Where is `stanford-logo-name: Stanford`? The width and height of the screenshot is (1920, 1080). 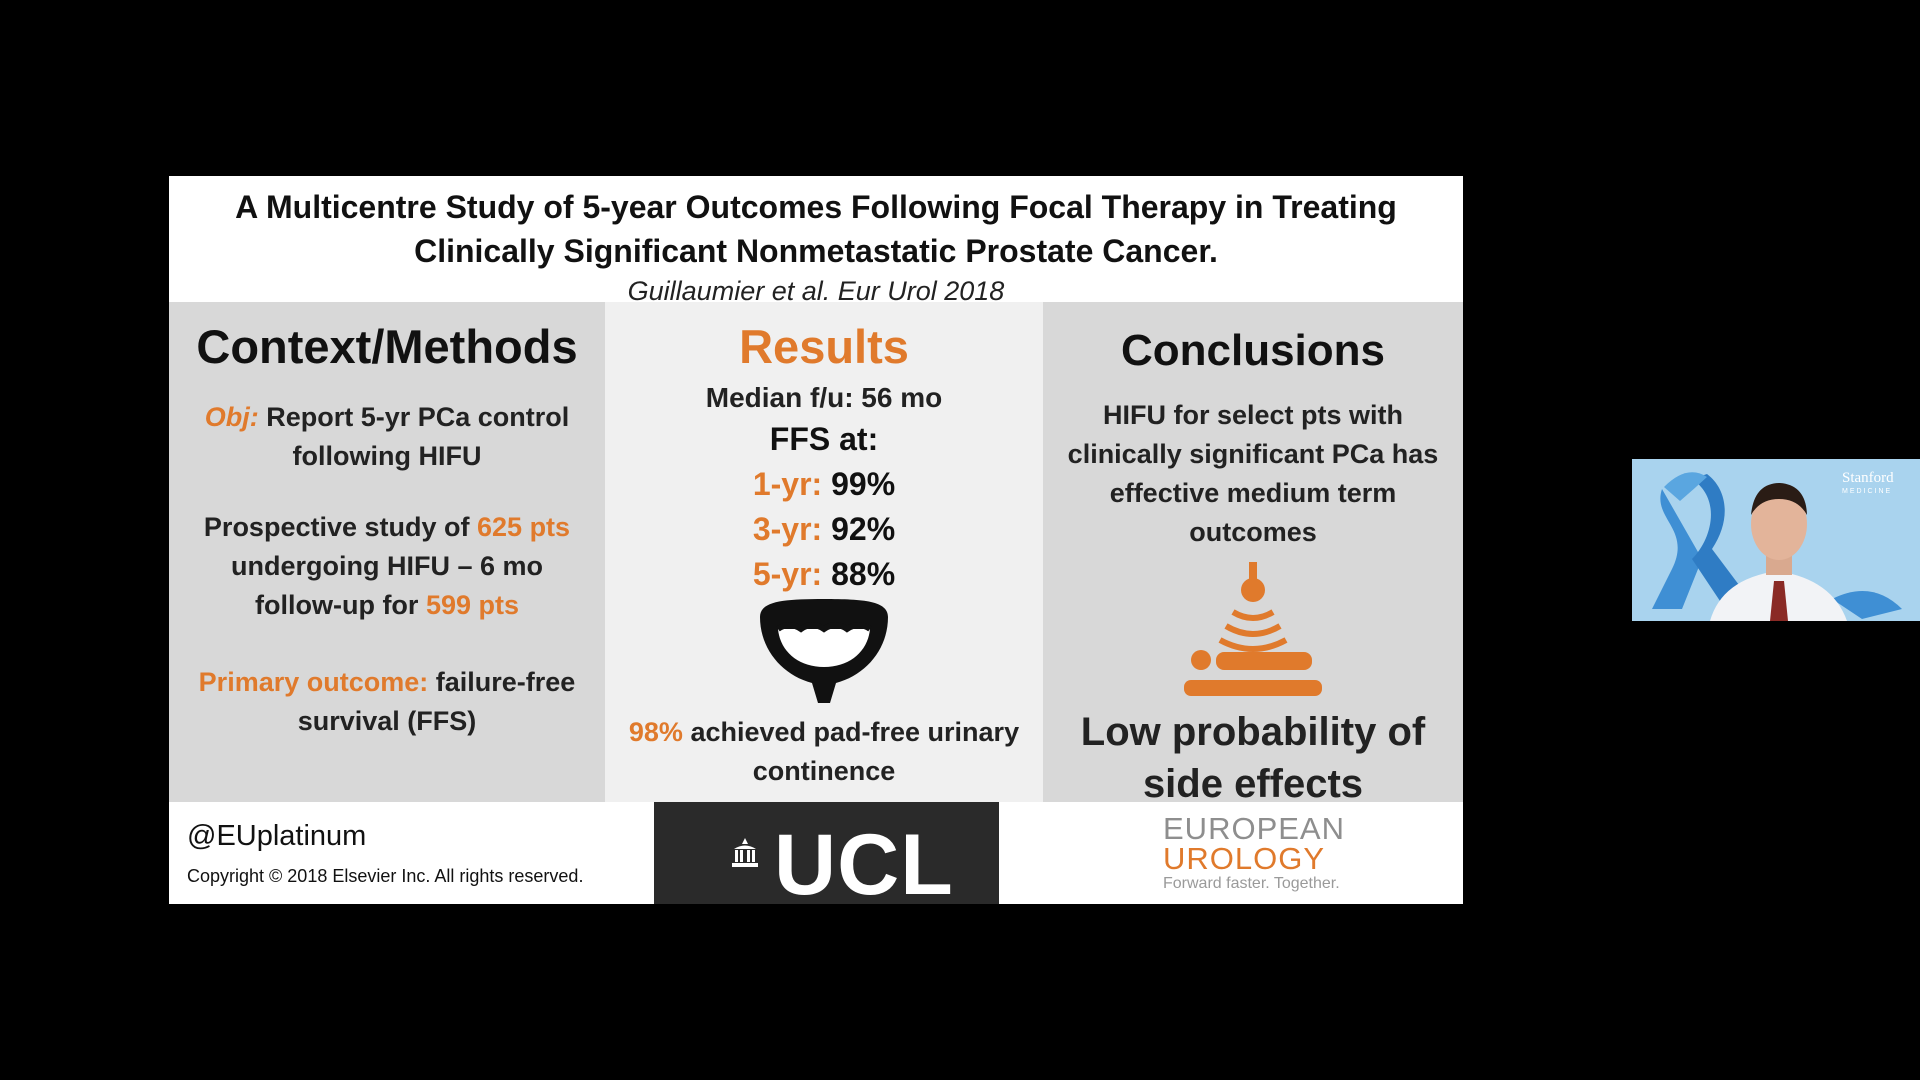 stanford-logo-name: Stanford is located at coordinates (1868, 478).